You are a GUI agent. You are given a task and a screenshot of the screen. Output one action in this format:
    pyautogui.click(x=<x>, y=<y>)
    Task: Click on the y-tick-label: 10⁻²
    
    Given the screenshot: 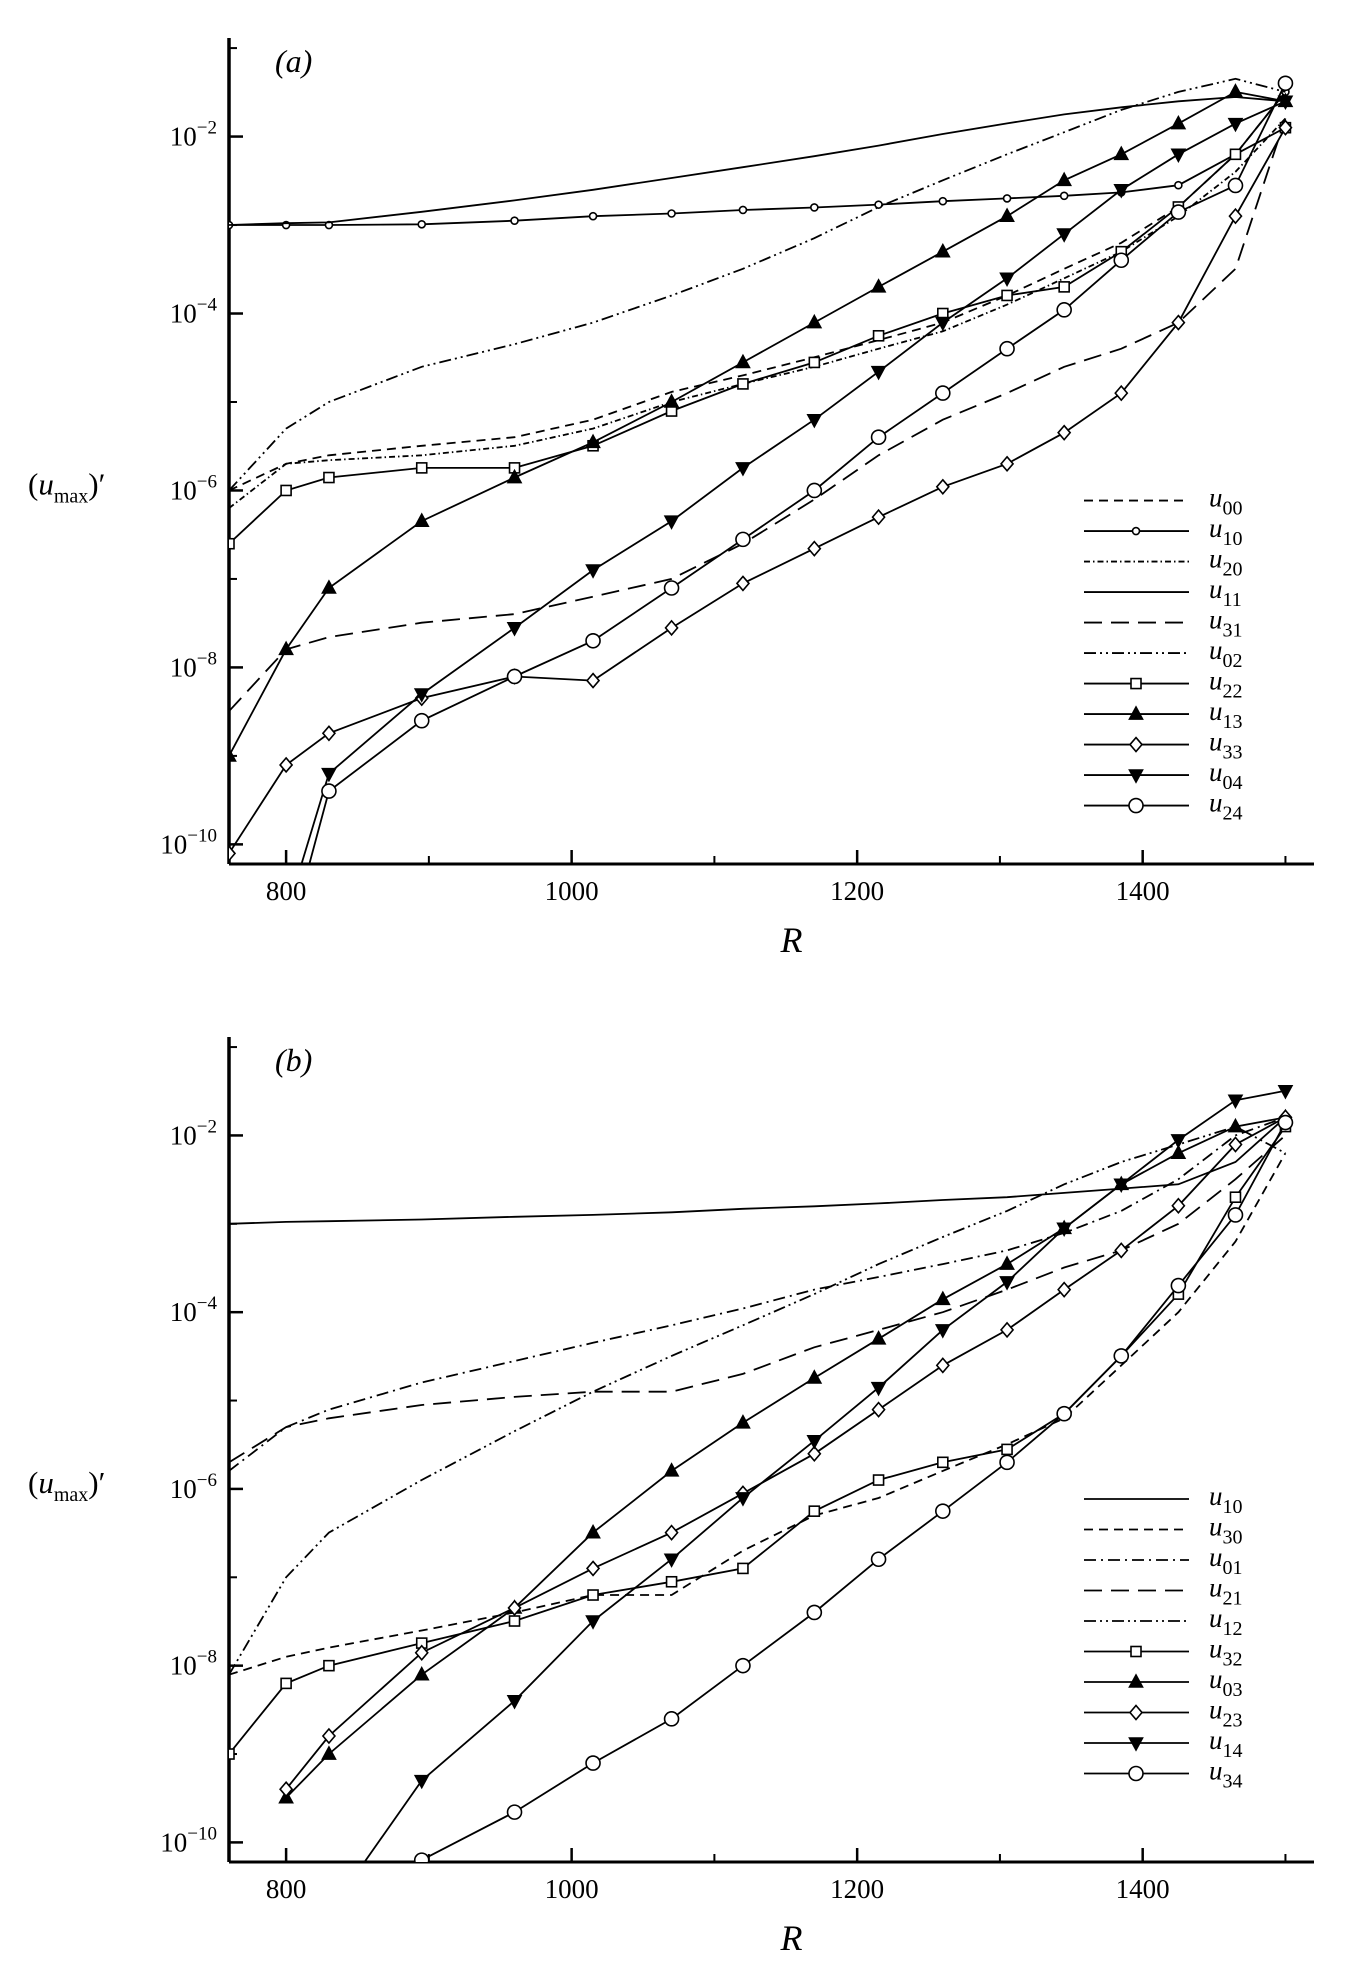 What is the action you would take?
    pyautogui.click(x=193, y=1133)
    